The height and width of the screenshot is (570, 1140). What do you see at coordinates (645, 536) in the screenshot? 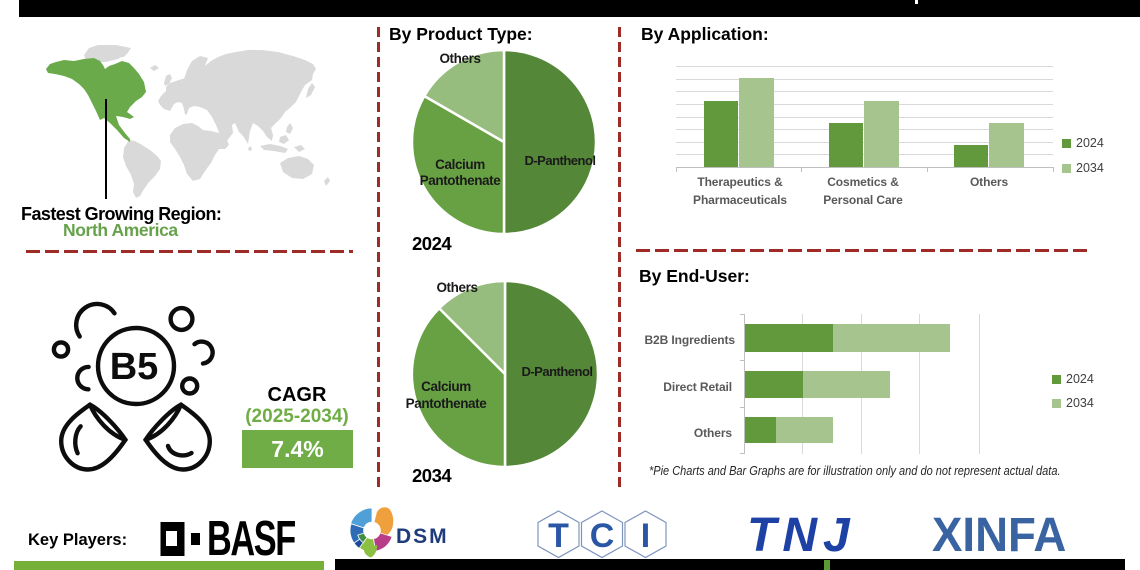
I see `svg-text: I` at bounding box center [645, 536].